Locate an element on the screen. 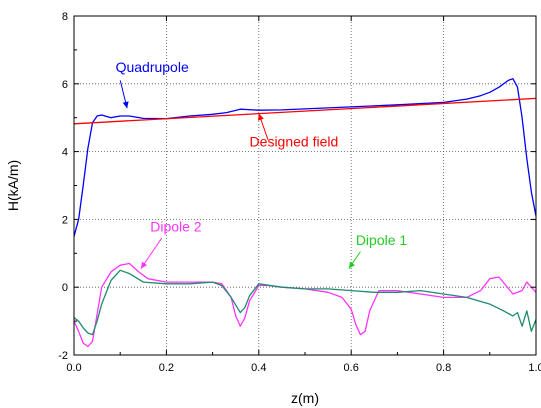  y-tick-label: 4 is located at coordinates (65, 153).